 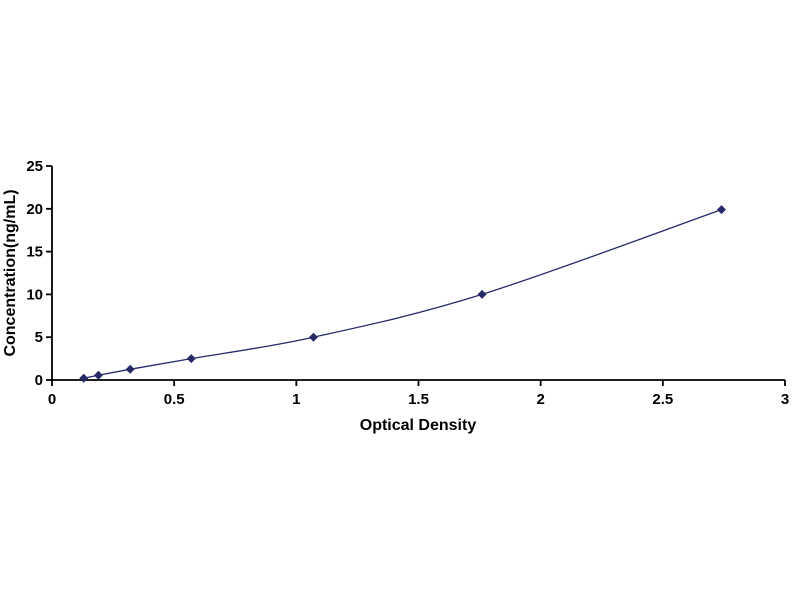 What do you see at coordinates (34, 294) in the screenshot?
I see `y-tick-label: 10` at bounding box center [34, 294].